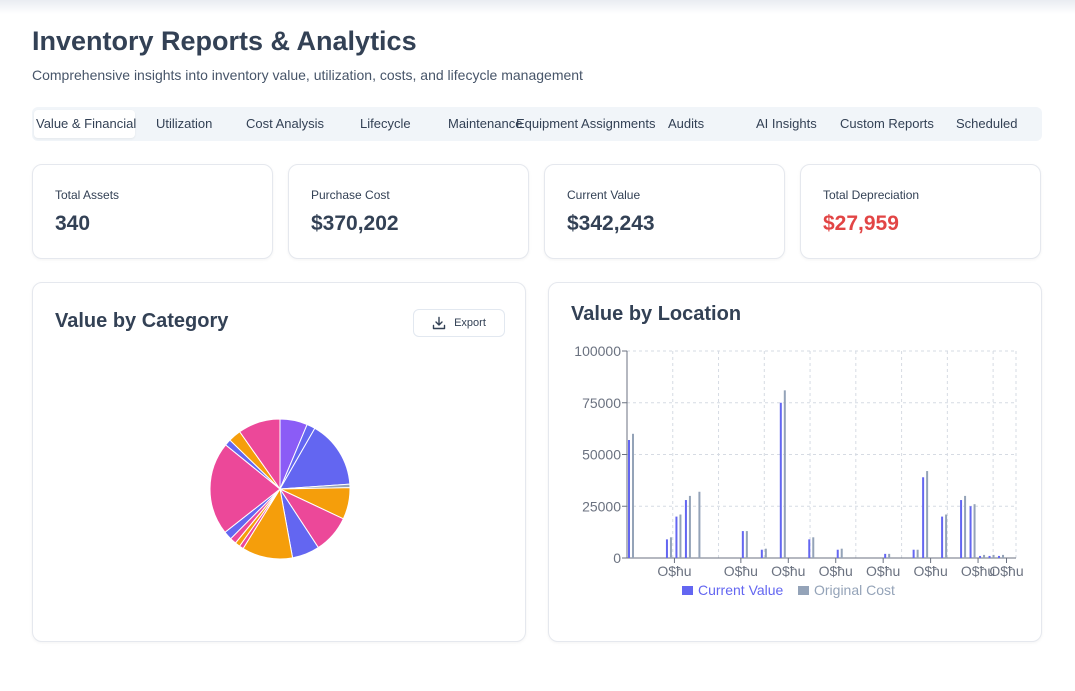  Describe the element at coordinates (987, 123) in the screenshot. I see `tab-scheduled: Scheduled` at that location.